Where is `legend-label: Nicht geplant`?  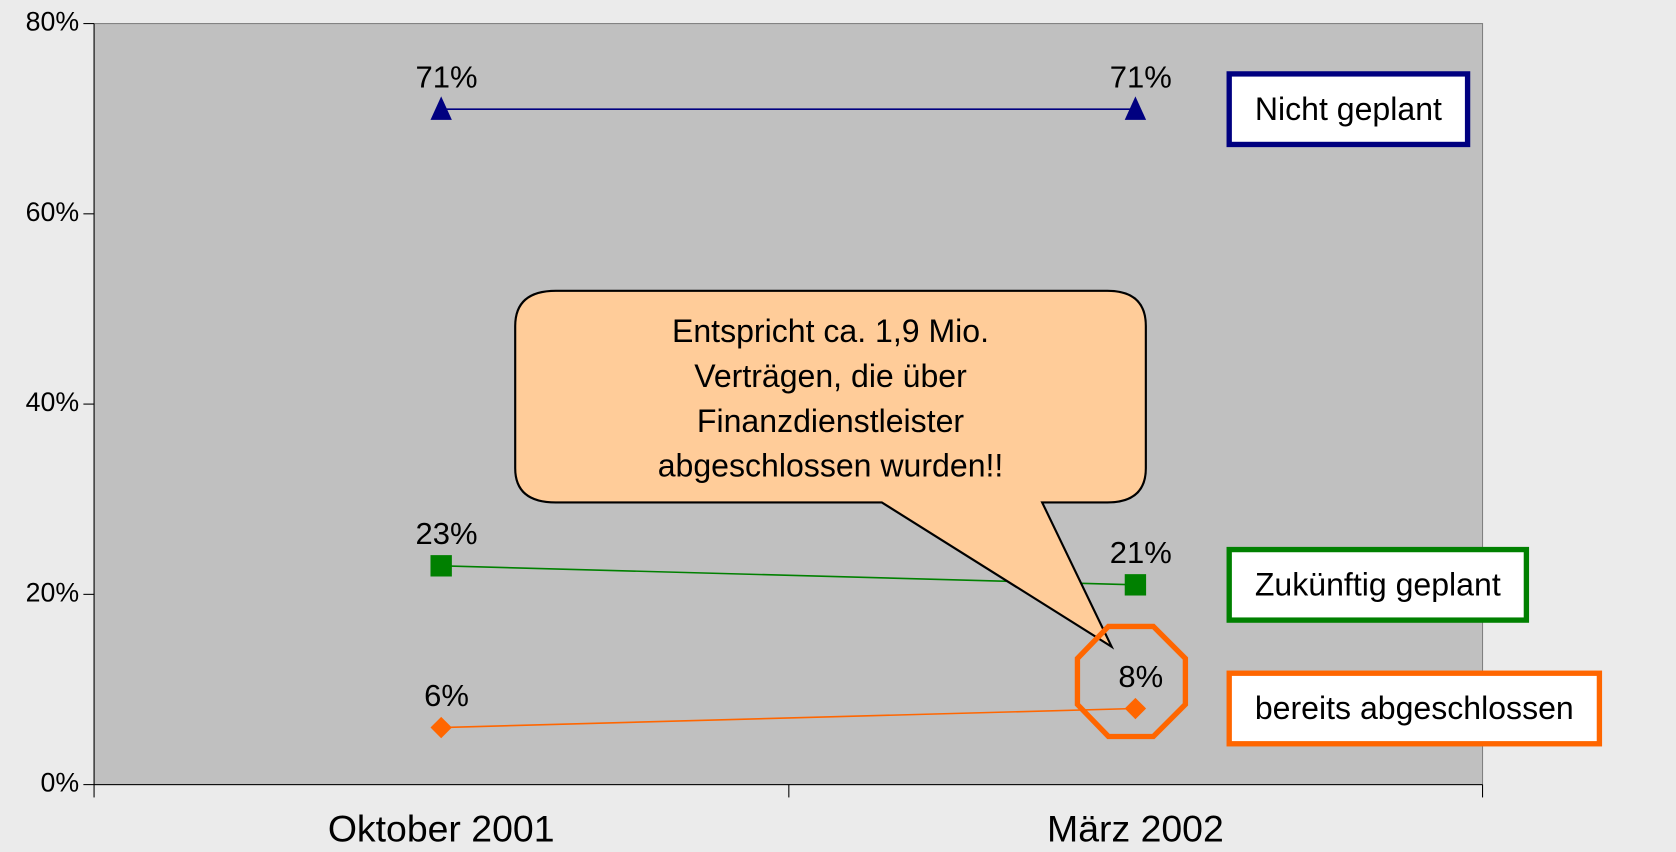 legend-label: Nicht geplant is located at coordinates (1348, 109).